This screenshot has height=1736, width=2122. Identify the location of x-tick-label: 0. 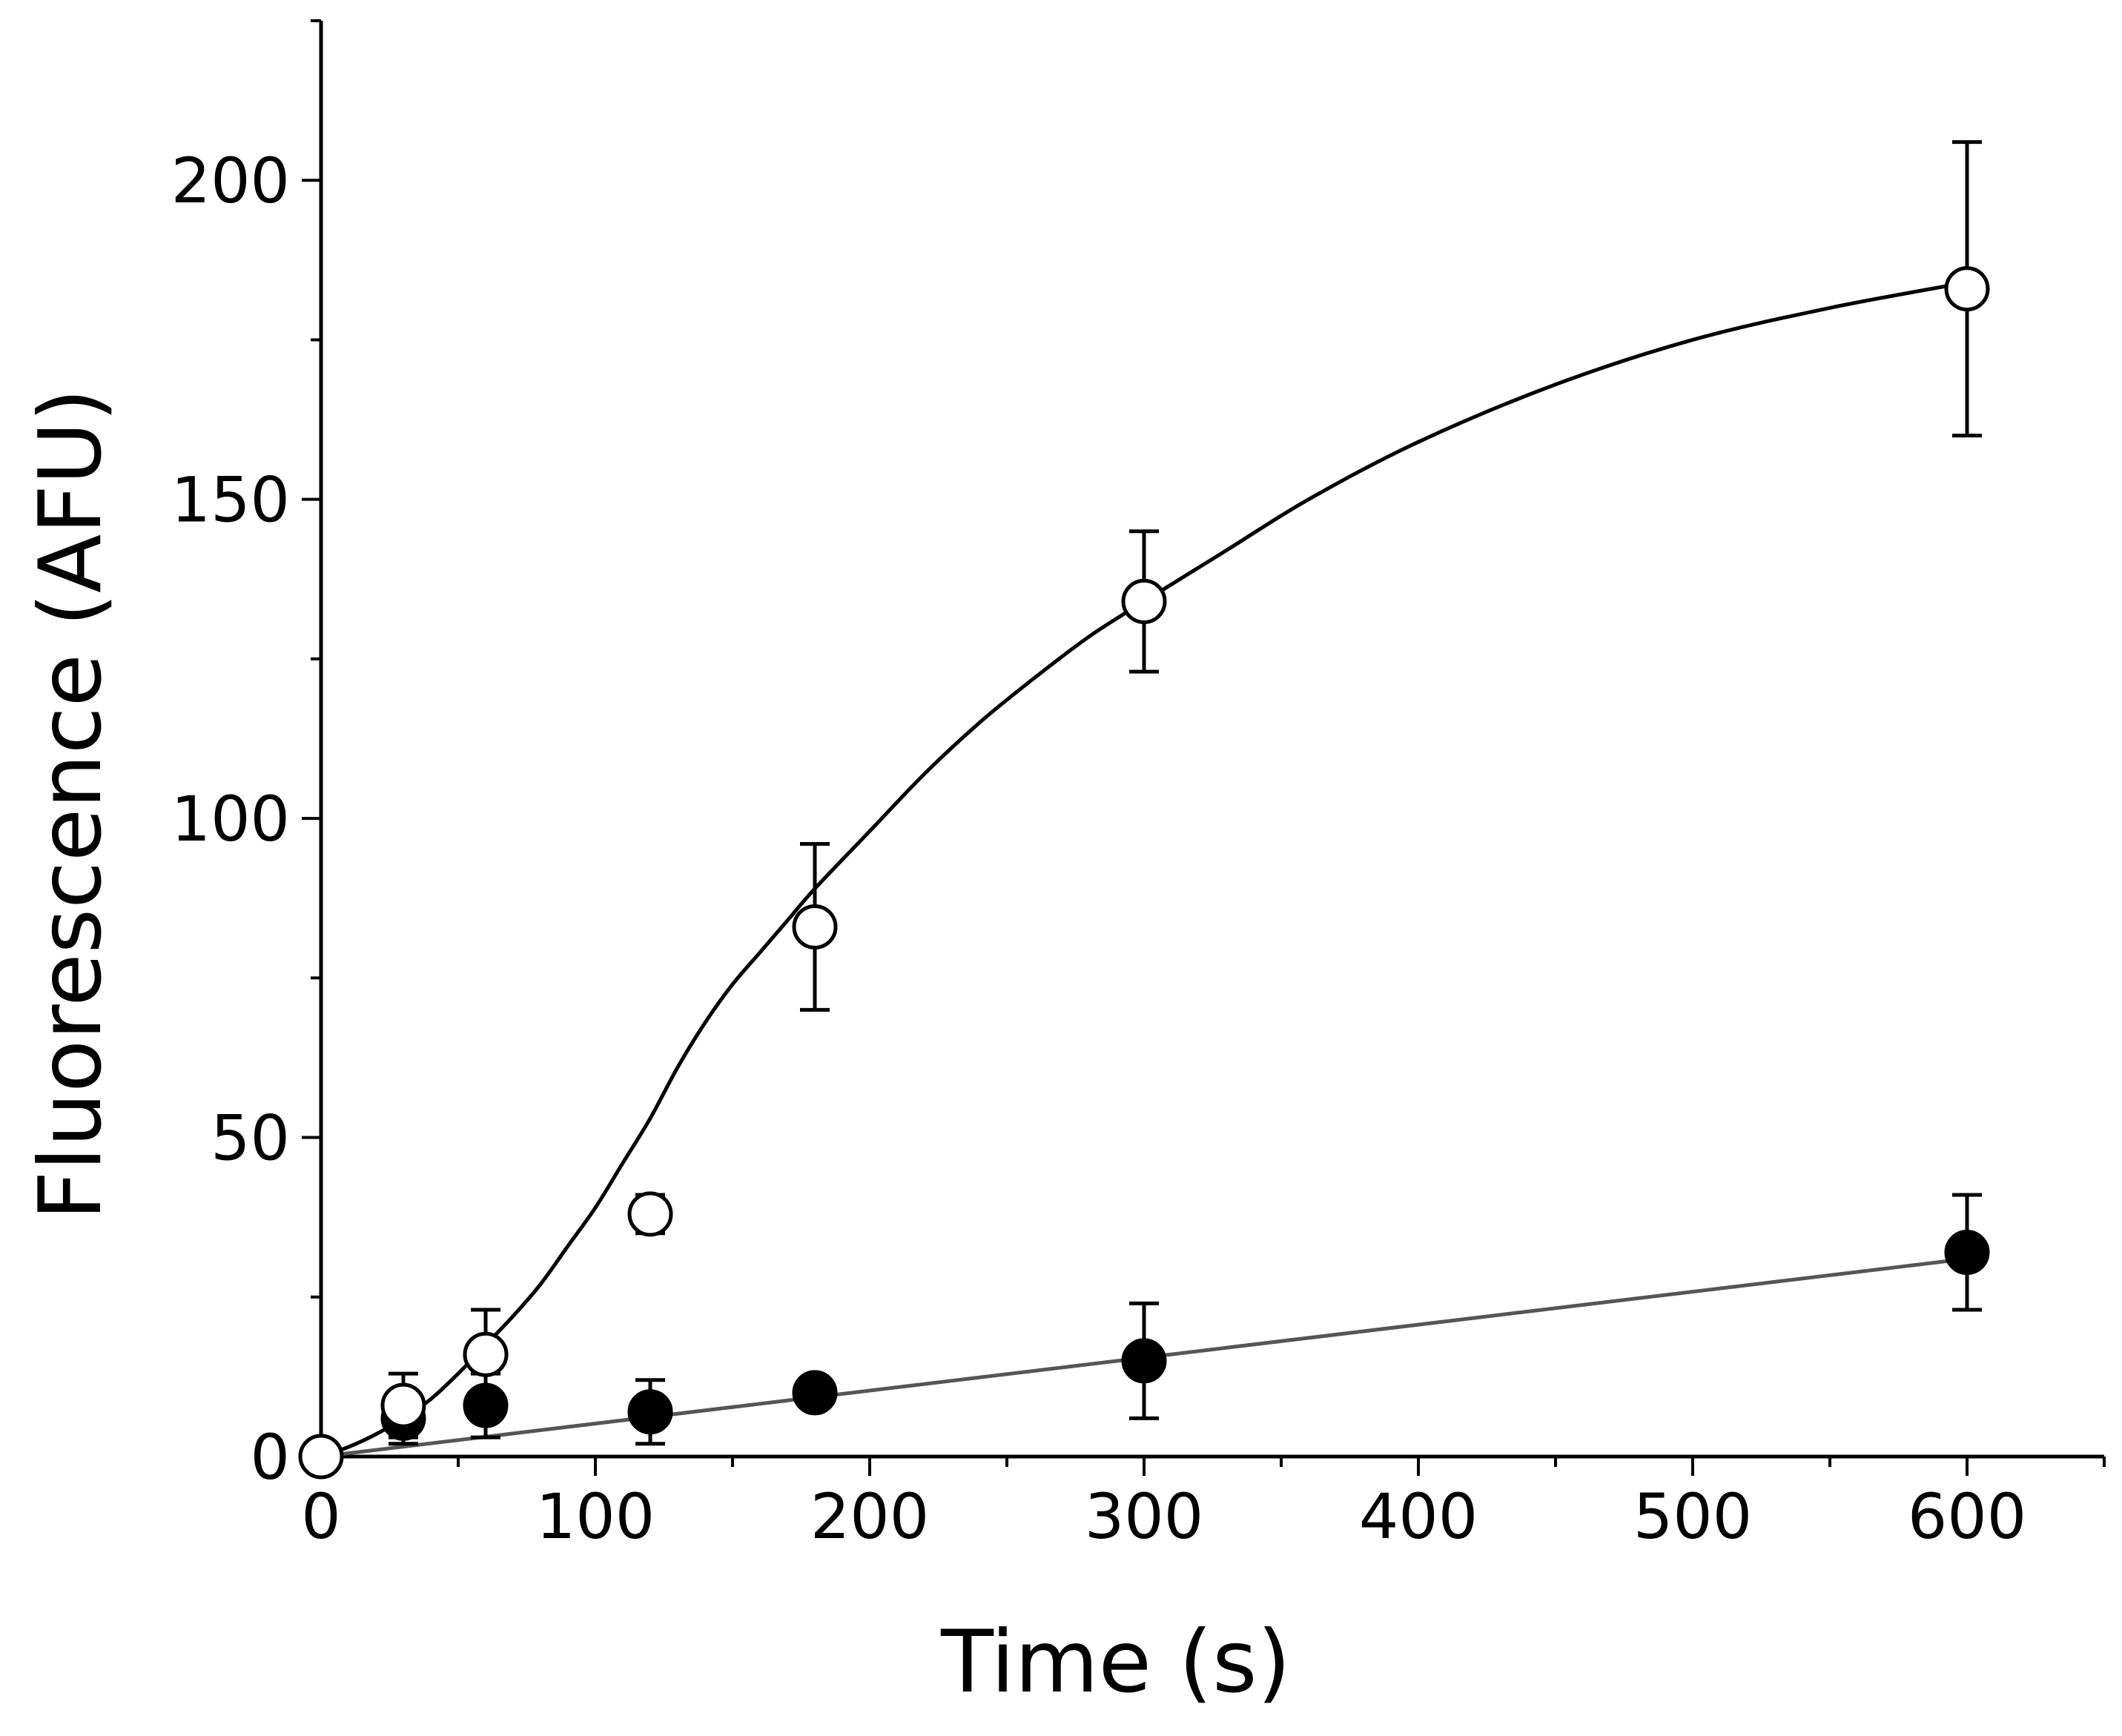
(320, 1517).